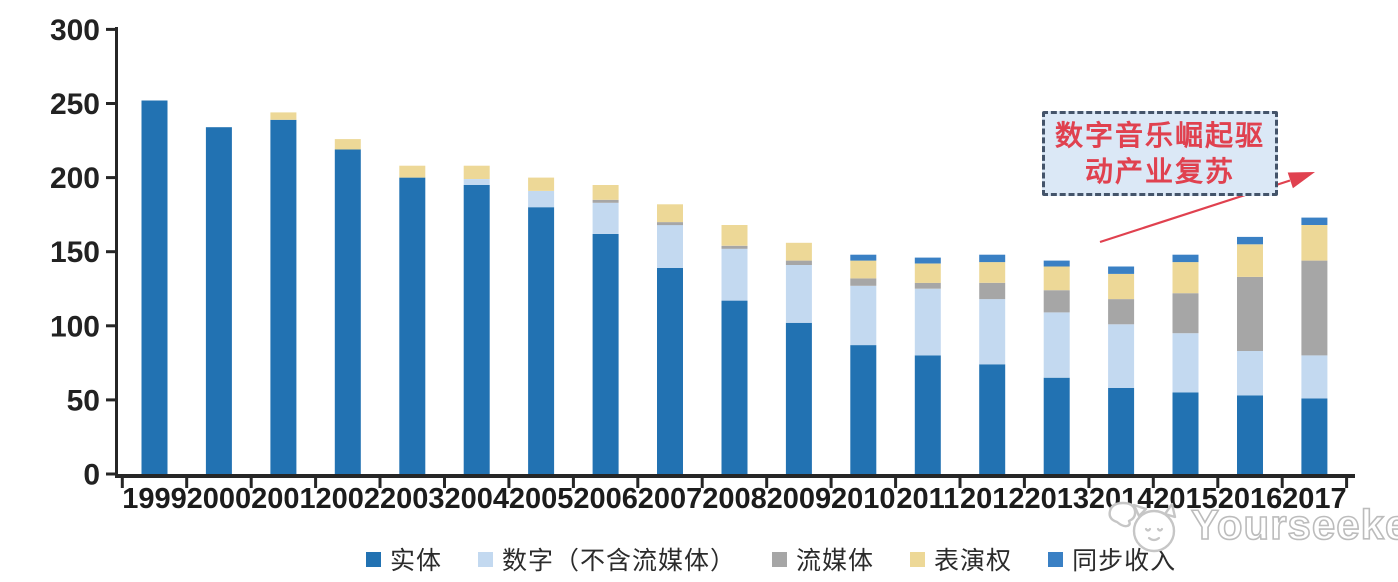 This screenshot has height=582, width=1398. I want to click on x-axis-label: 2001, so click(283, 499).